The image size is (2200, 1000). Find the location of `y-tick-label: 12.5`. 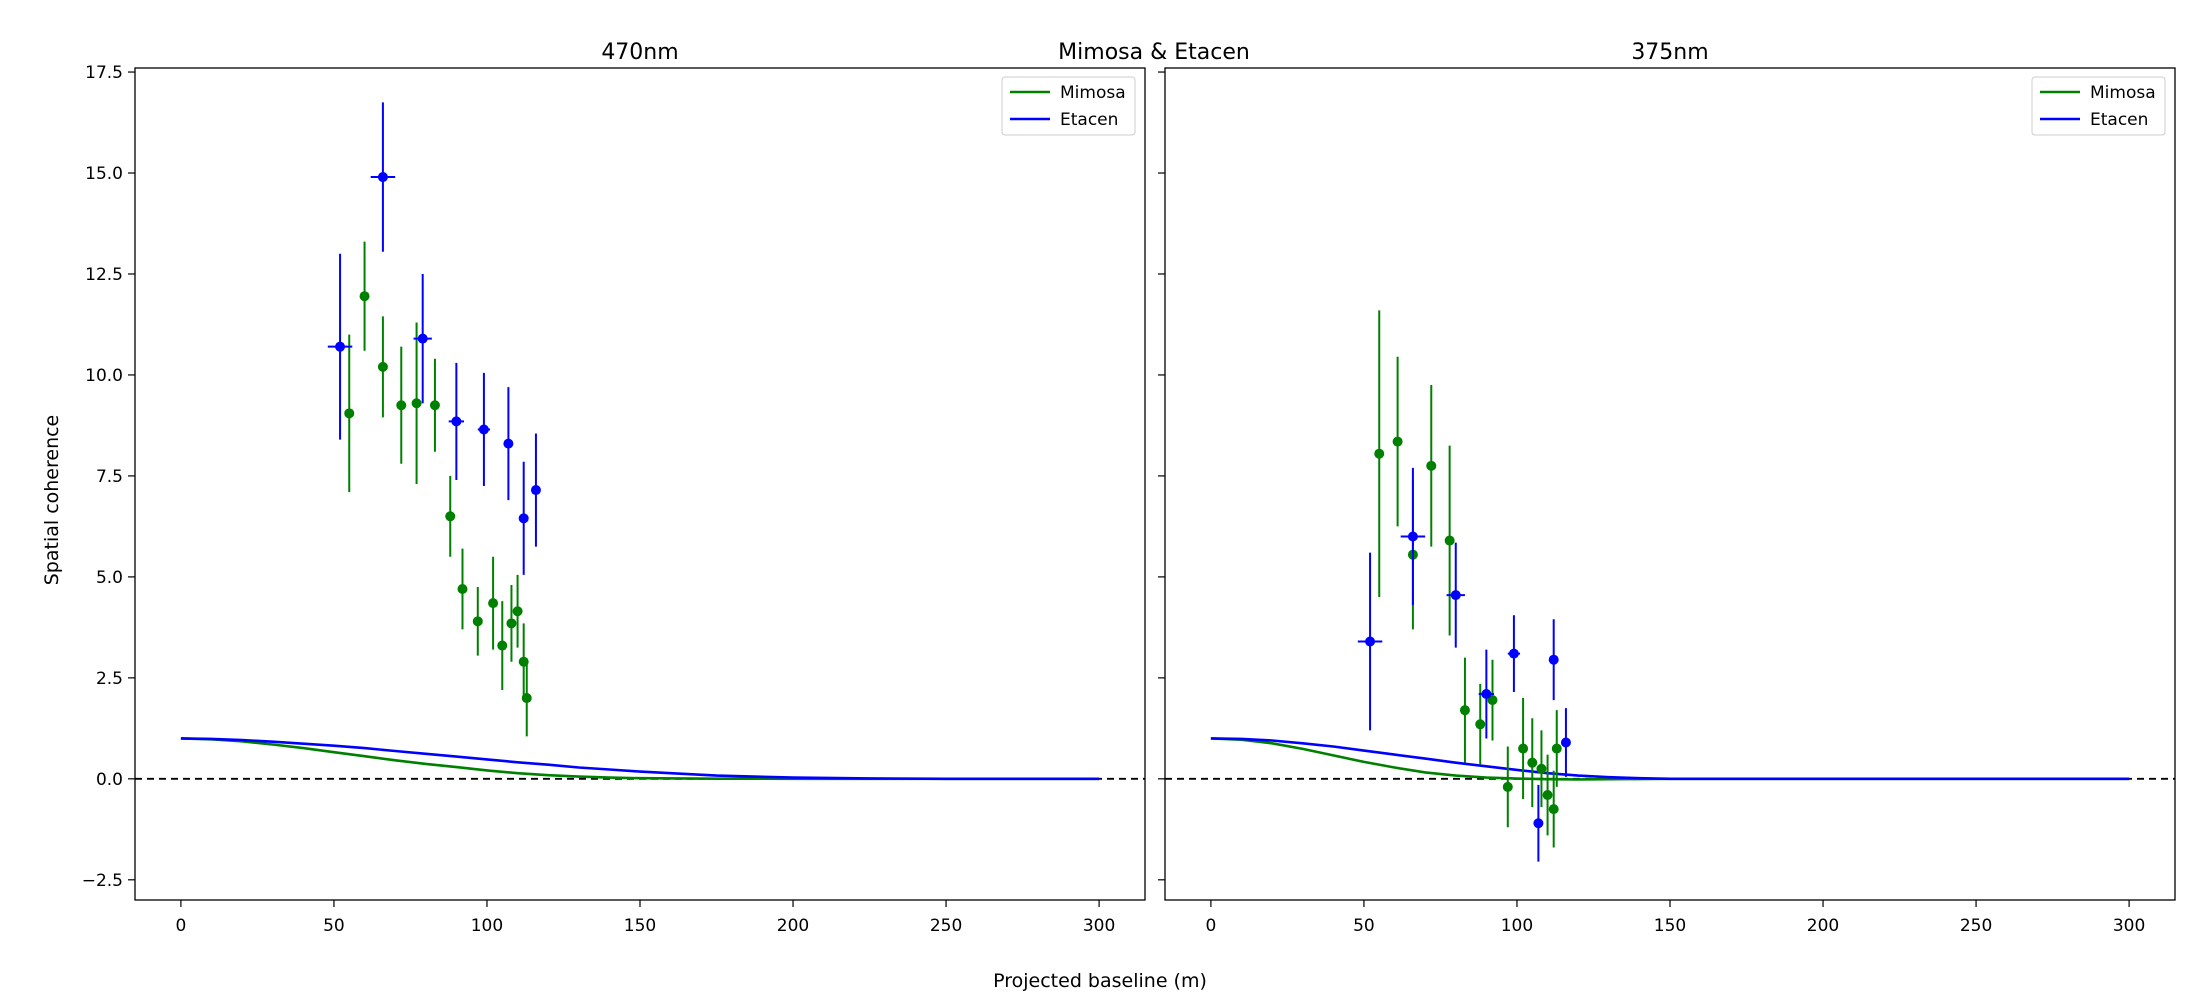

y-tick-label: 12.5 is located at coordinates (104, 275).